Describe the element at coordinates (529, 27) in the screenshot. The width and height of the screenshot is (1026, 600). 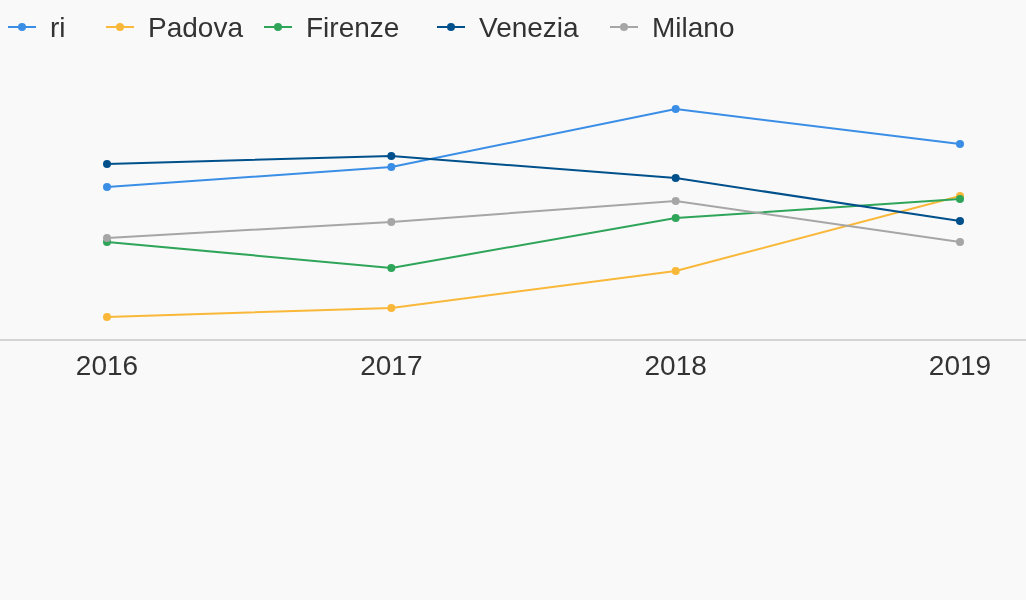
I see `legend-label: Venezia` at that location.